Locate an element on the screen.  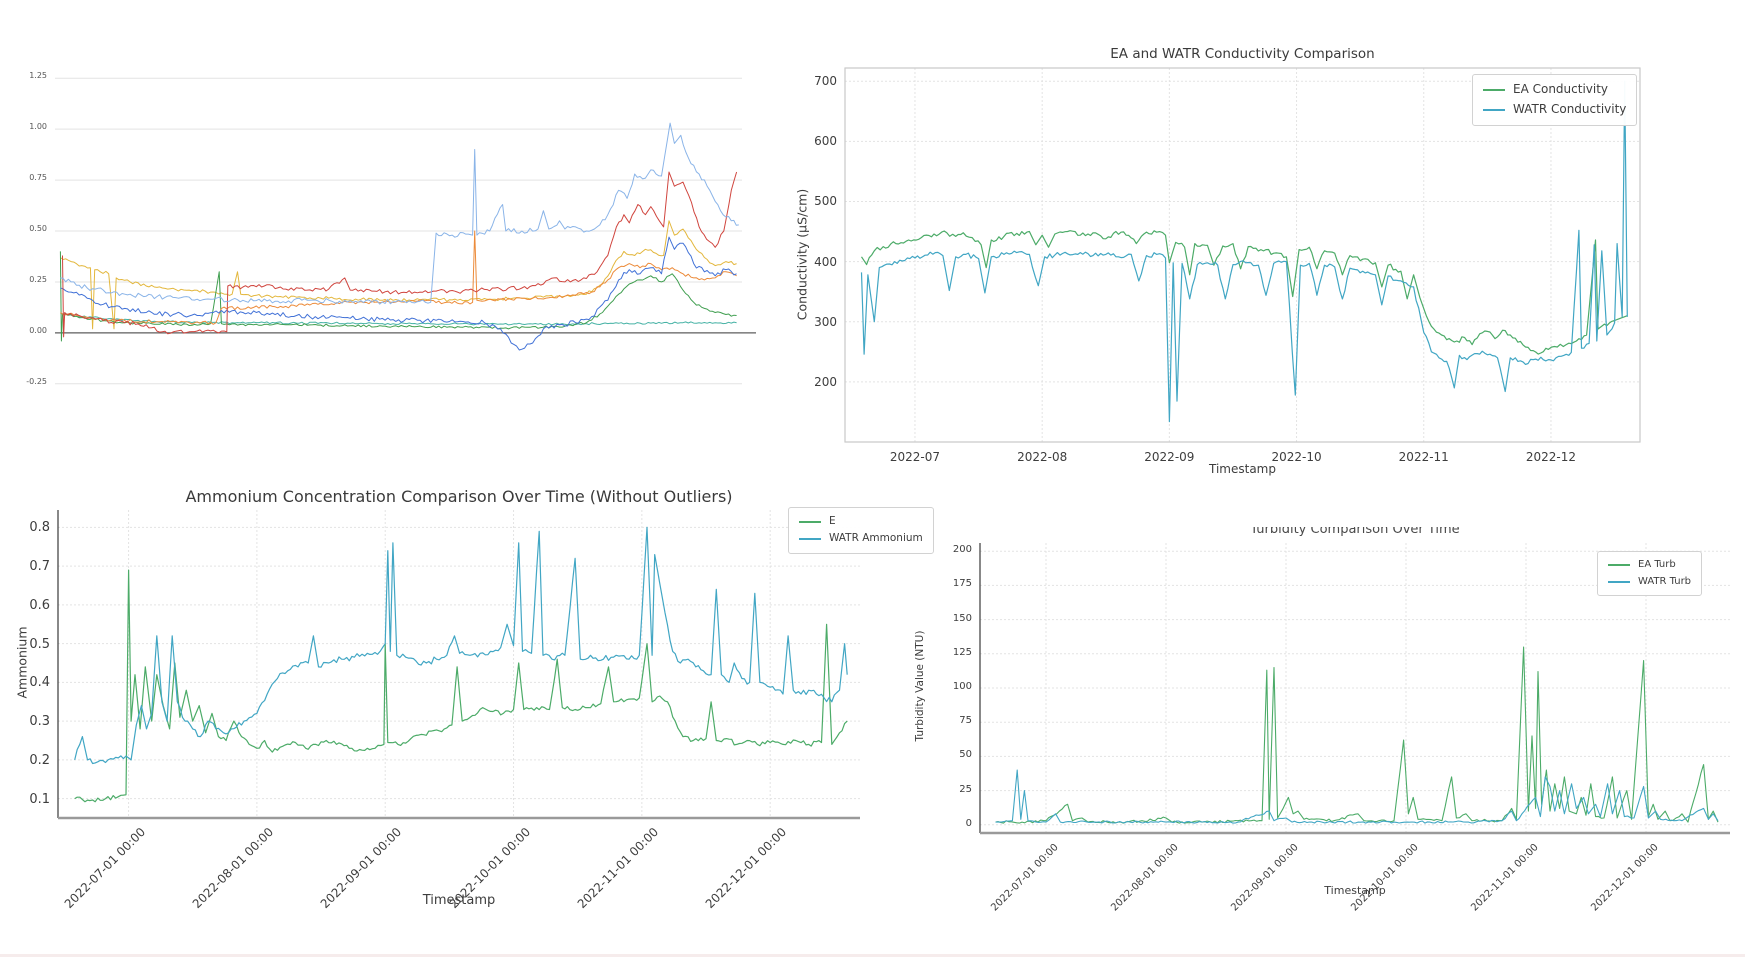
bottom-edge-strip is located at coordinates (872, 955).